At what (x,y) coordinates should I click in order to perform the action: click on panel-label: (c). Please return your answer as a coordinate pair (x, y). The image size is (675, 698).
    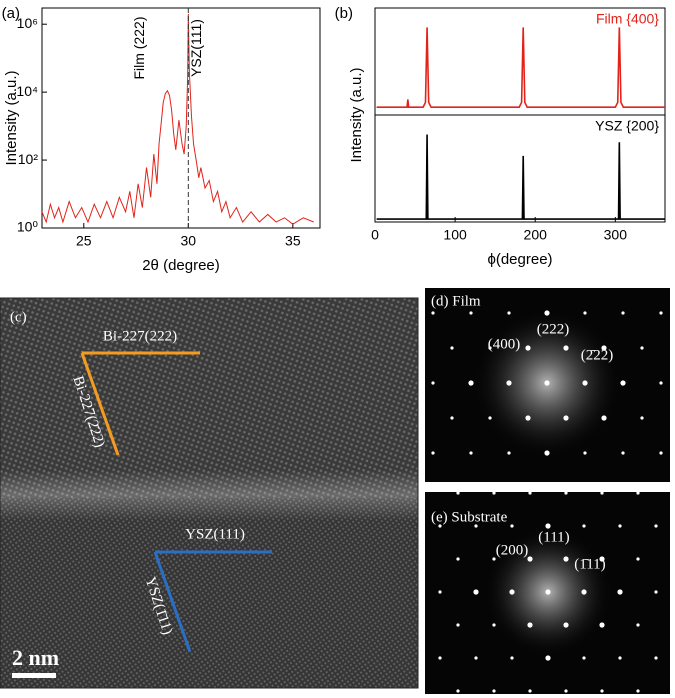
    Looking at the image, I should click on (18, 317).